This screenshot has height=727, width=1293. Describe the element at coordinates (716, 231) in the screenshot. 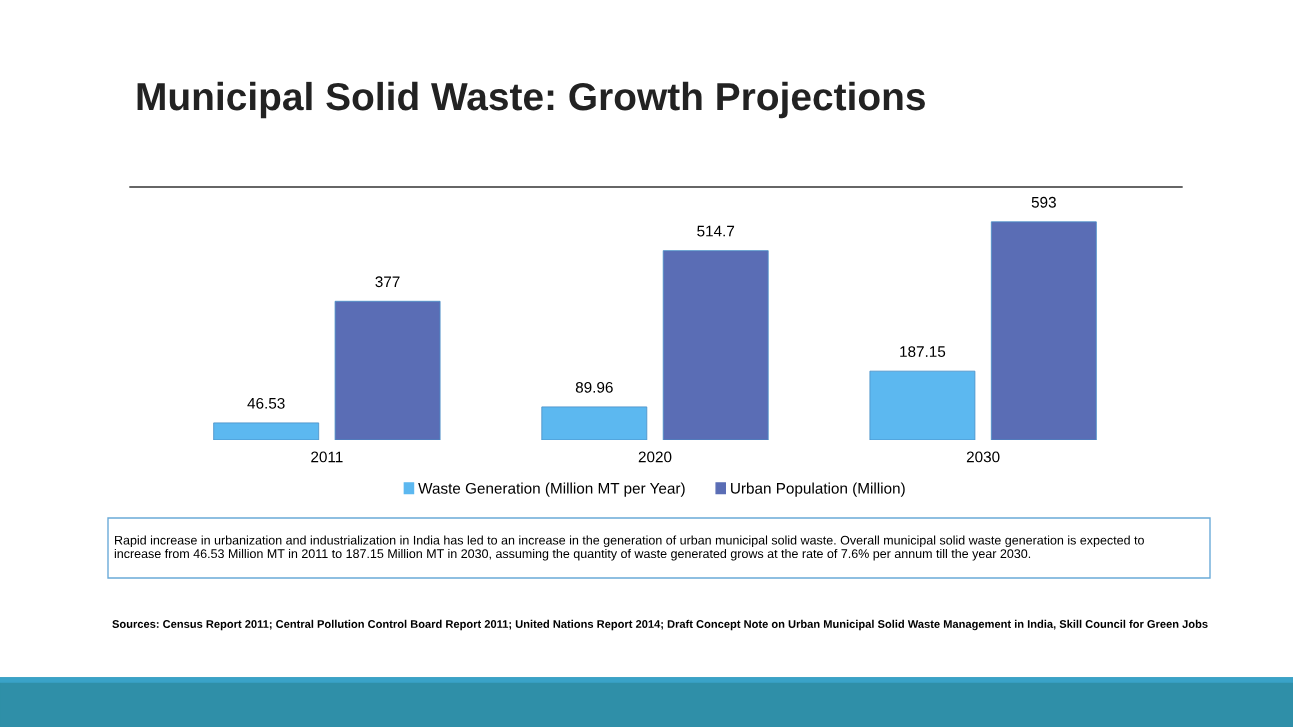

I see `data-label: 514.7` at that location.